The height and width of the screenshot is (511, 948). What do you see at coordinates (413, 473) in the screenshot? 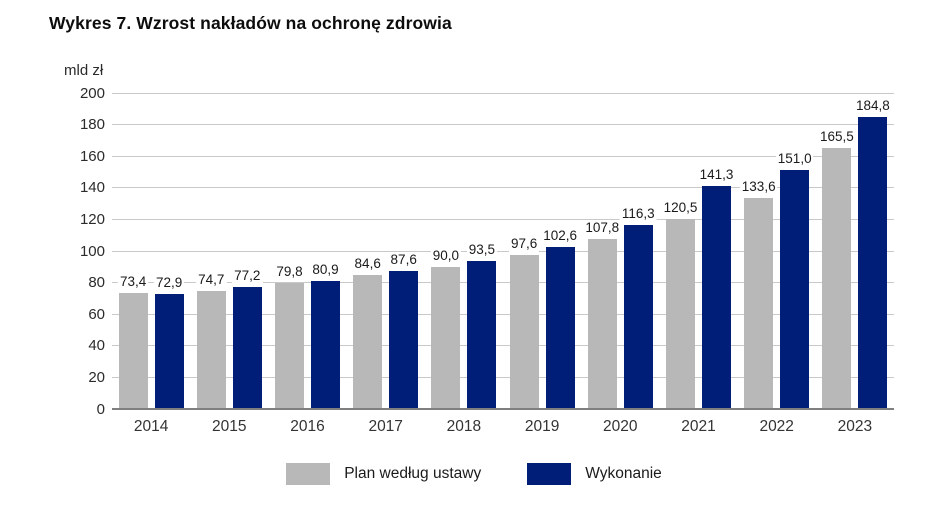
I see `legend-label-plan: Plan według ustawy` at bounding box center [413, 473].